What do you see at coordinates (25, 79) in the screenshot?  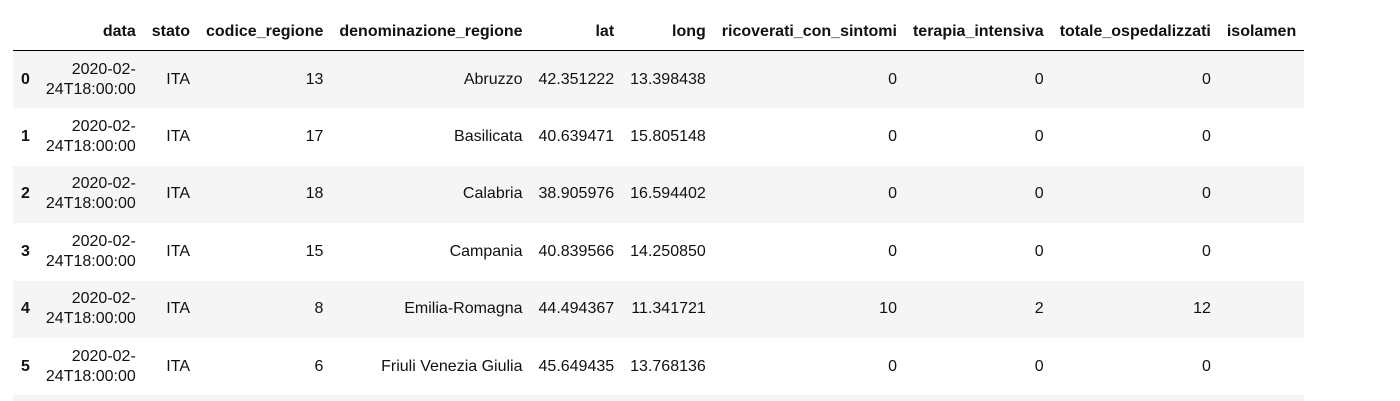 I see `row-index: 0` at bounding box center [25, 79].